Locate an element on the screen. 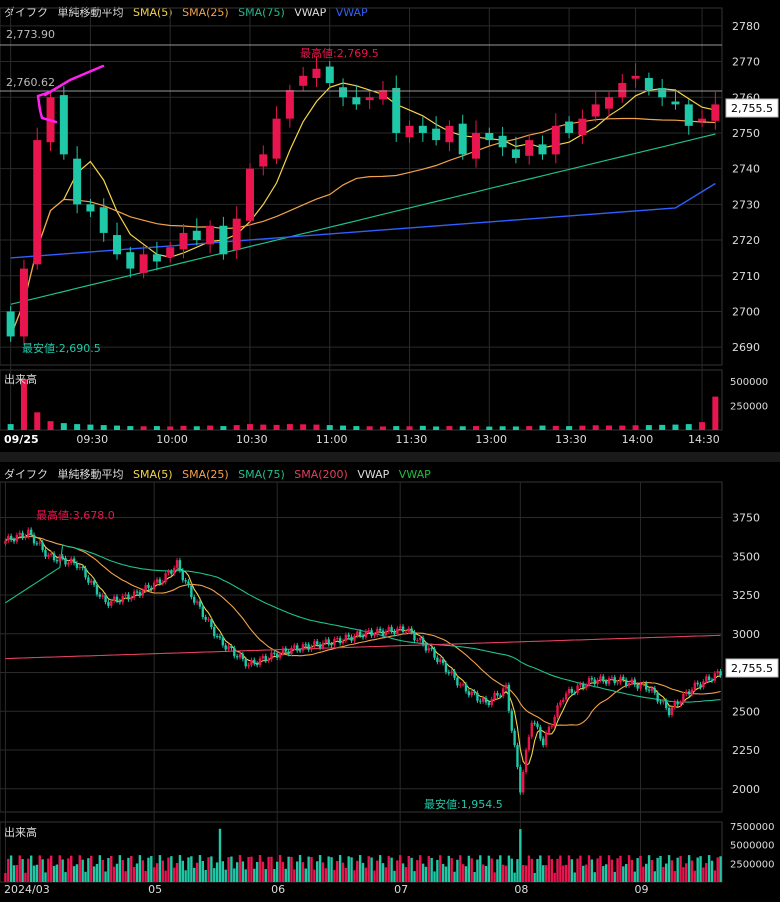 This screenshot has height=902, width=780. vwap-line is located at coordinates (363, 220).